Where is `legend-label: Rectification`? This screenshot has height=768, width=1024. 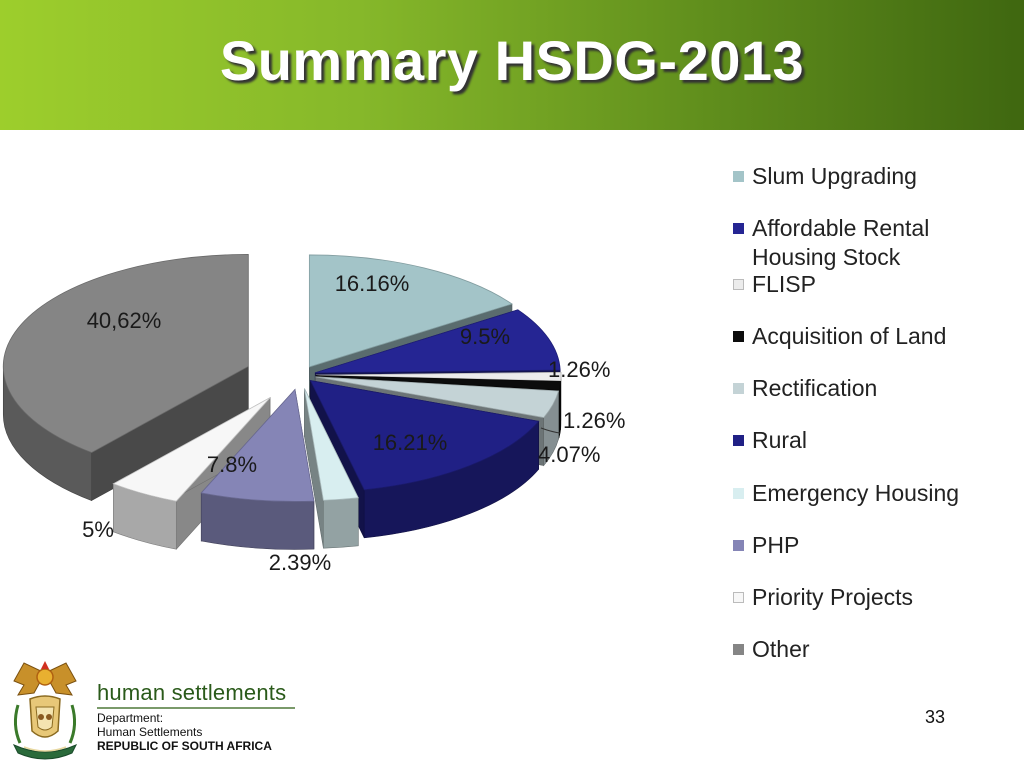 legend-label: Rectification is located at coordinates (815, 388).